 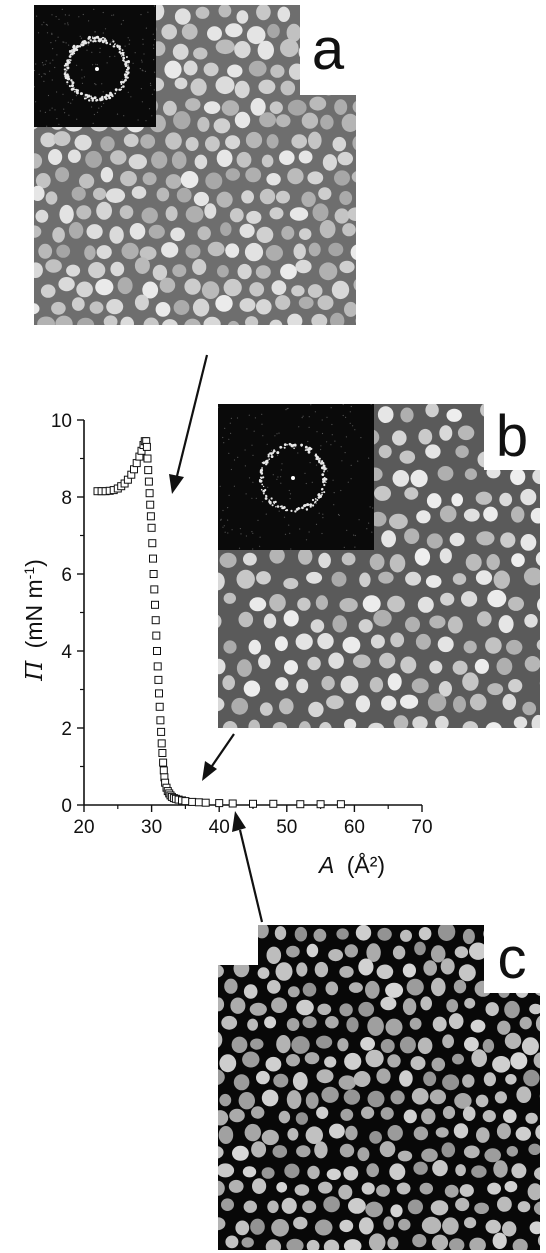 I want to click on fft-ring-a, so click(x=95, y=66).